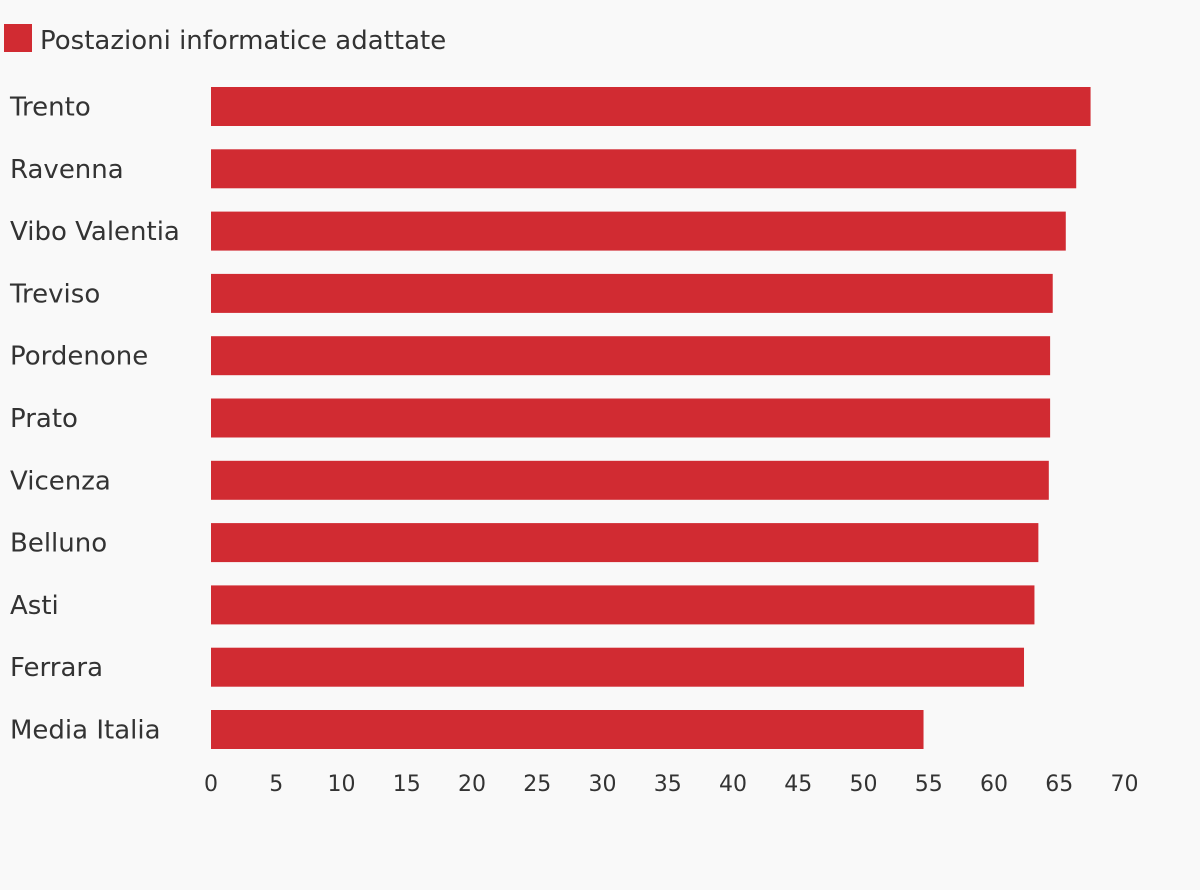 Image resolution: width=1200 pixels, height=890 pixels. What do you see at coordinates (407, 784) in the screenshot?
I see `x-tick-label: 15` at bounding box center [407, 784].